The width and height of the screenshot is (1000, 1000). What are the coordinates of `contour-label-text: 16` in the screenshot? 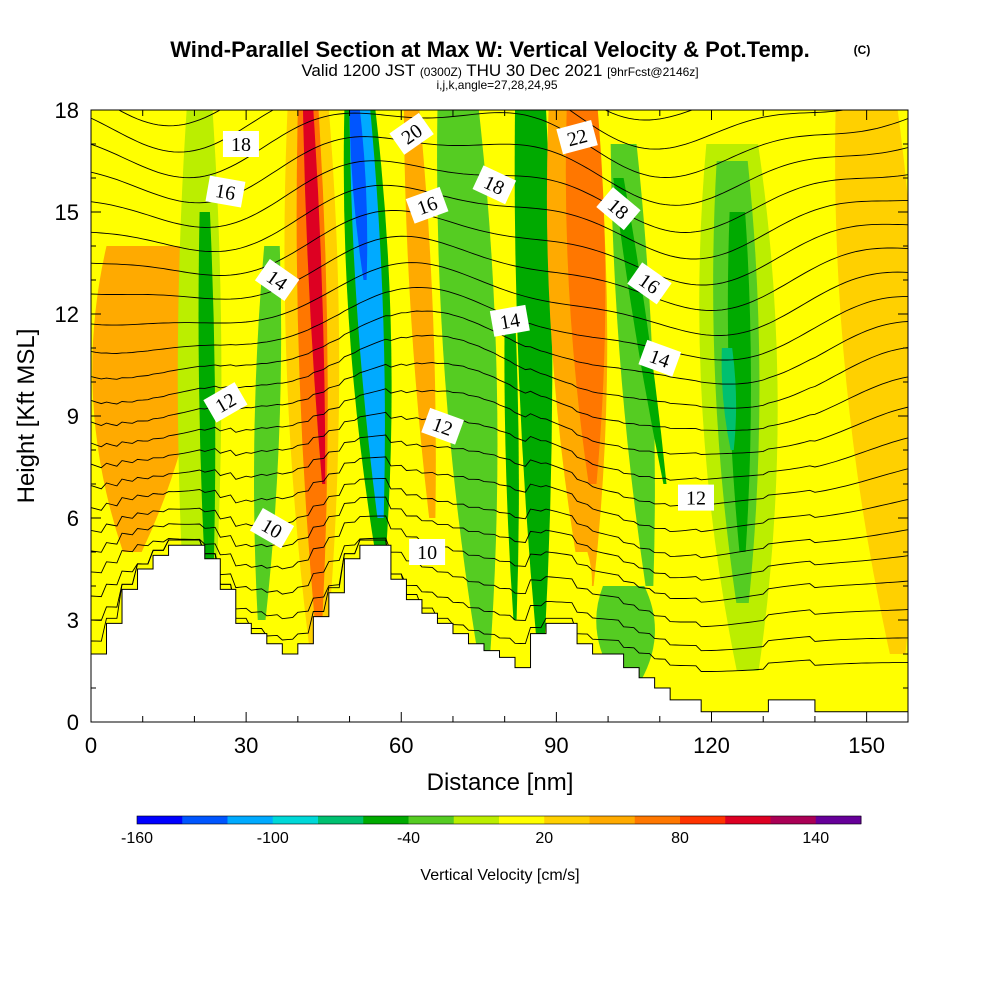 It's located at (226, 192).